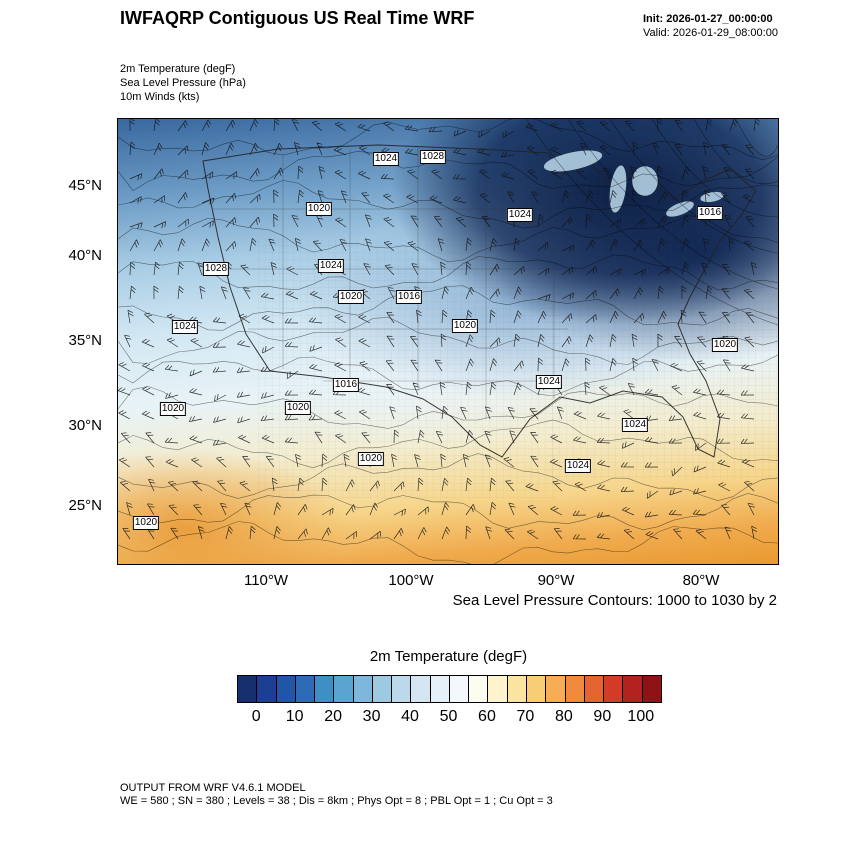  I want to click on colorbar-tick-label: 60, so click(487, 716).